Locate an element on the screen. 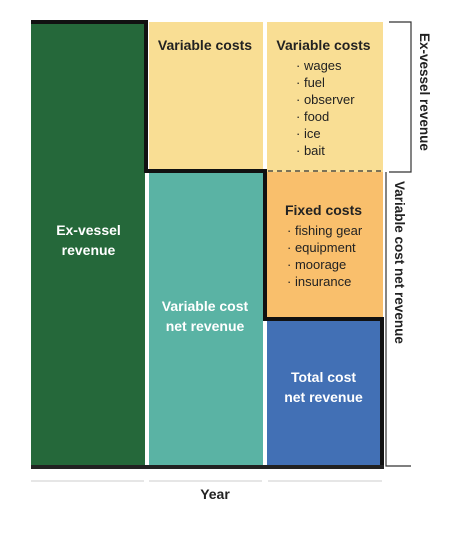 The width and height of the screenshot is (455, 554). variable-cost-items: wages fuel observer food ice bait is located at coordinates (325, 108).